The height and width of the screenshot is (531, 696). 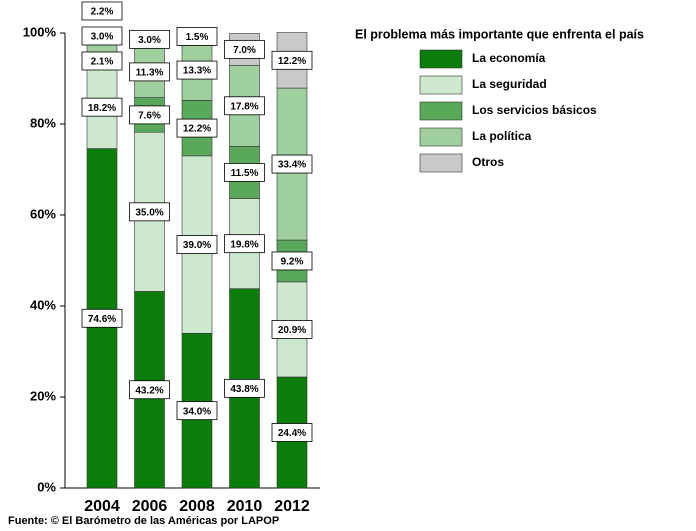 I want to click on legend-label: La economía, so click(x=509, y=58).